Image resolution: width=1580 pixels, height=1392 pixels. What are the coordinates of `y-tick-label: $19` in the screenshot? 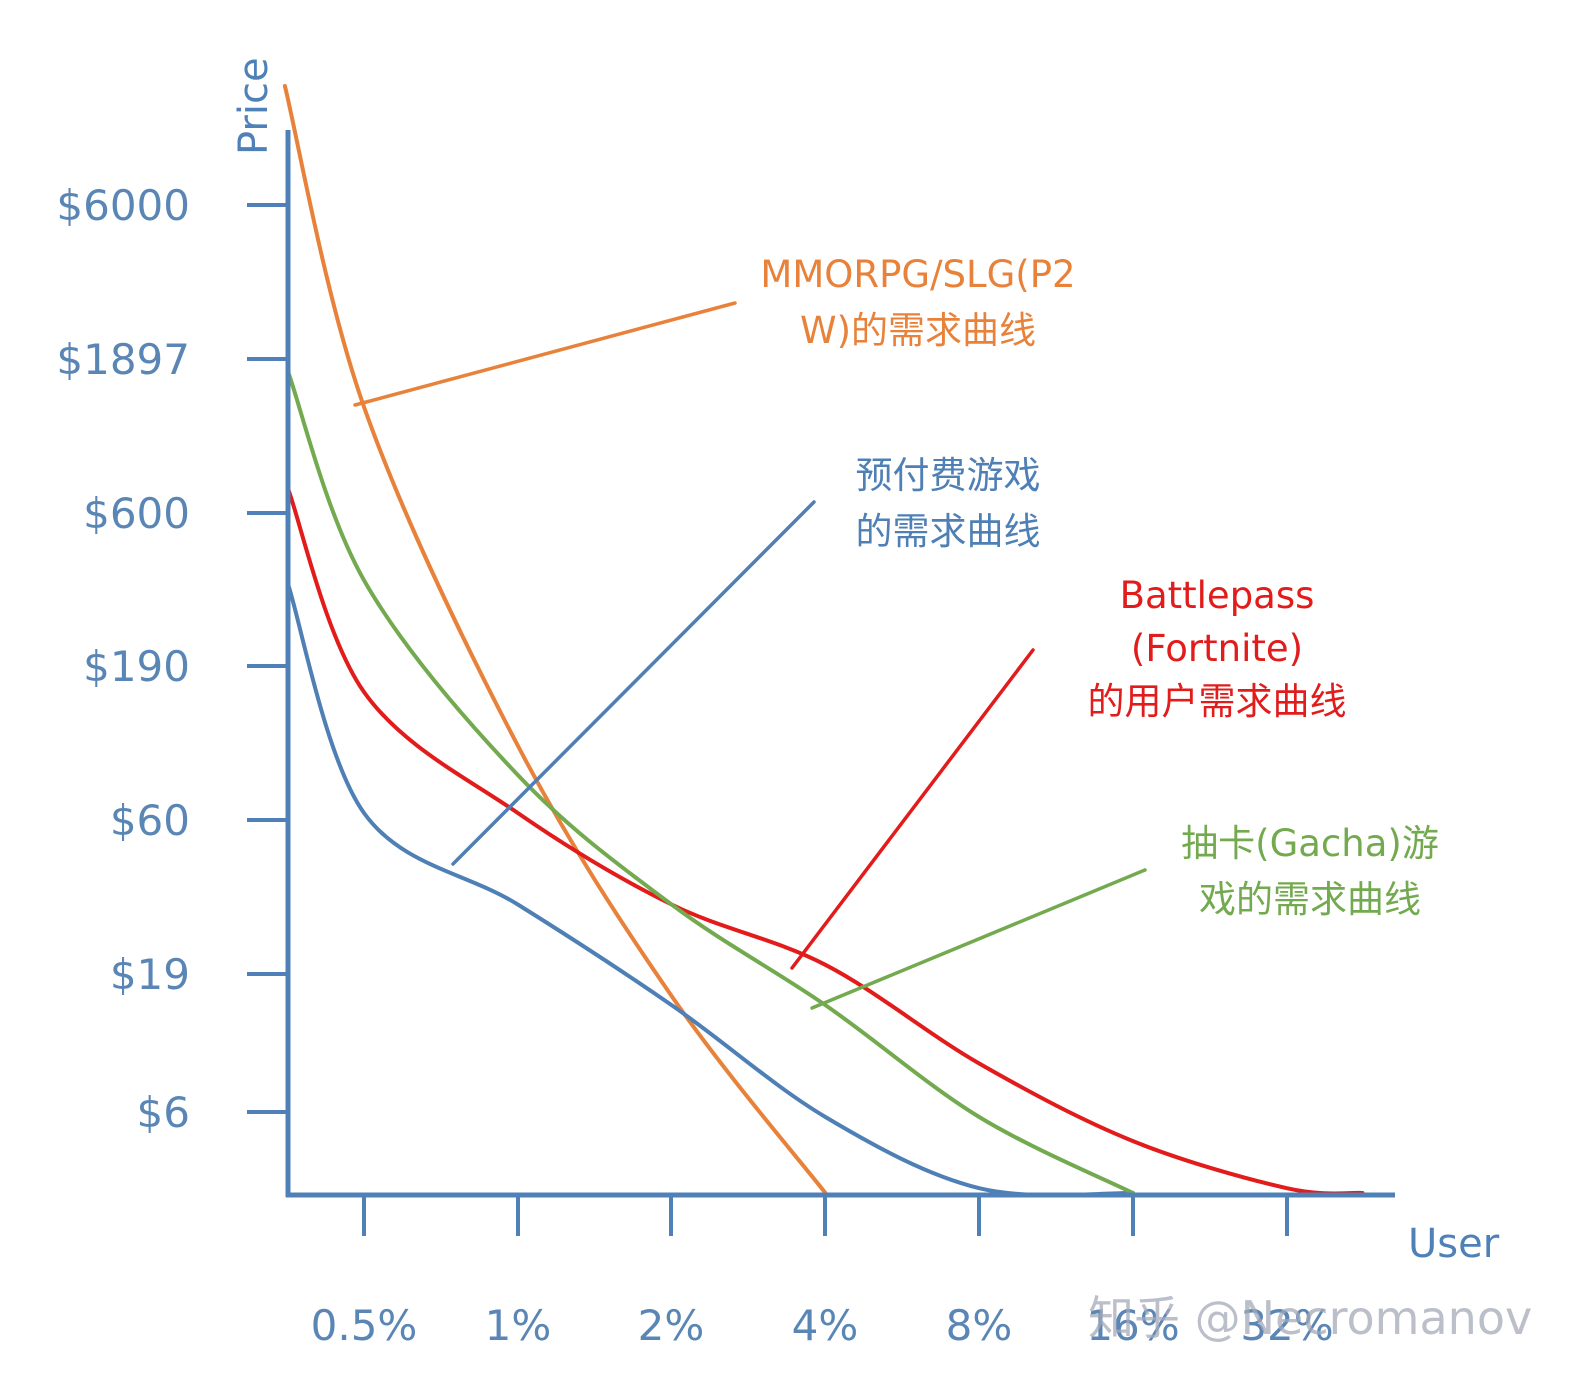 It's located at (150, 974).